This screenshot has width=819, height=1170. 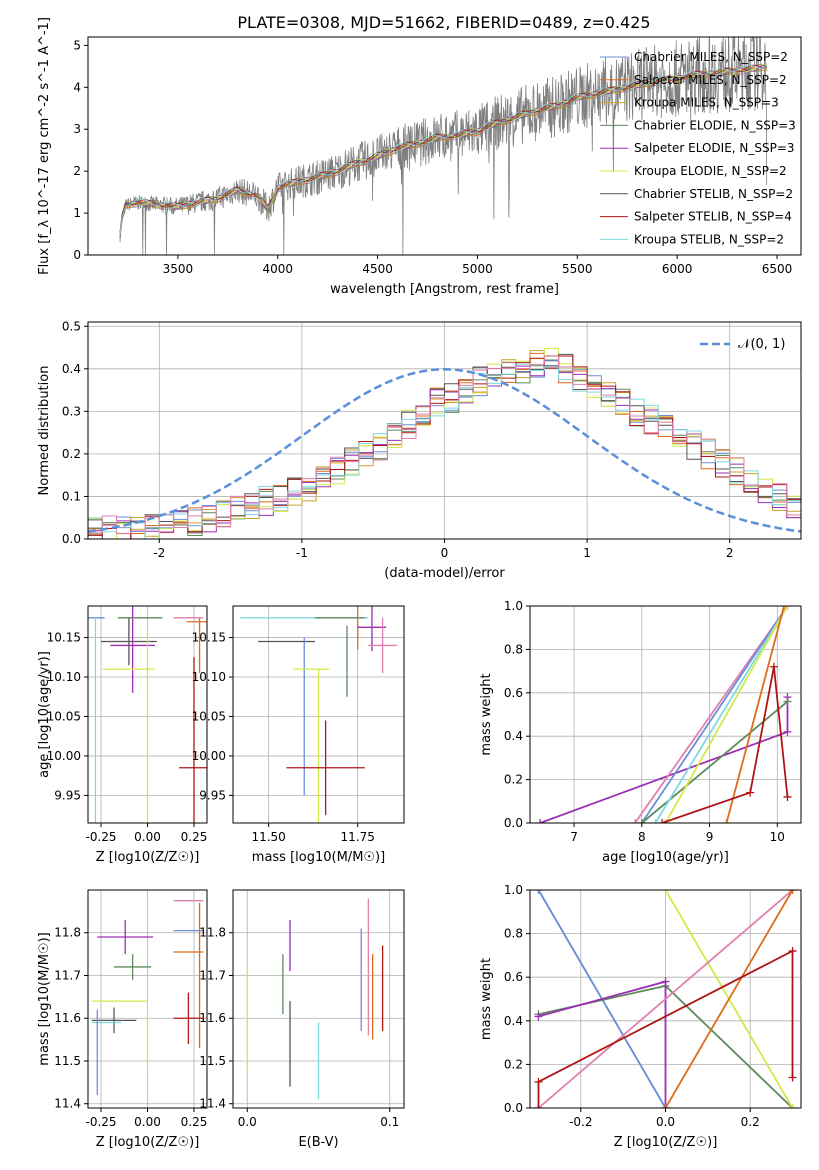 What do you see at coordinates (44, 146) in the screenshot?
I see `y-axis-label: Flux [f_λ 10^-17 erg cm^-2 s^-1 A^-1]` at bounding box center [44, 146].